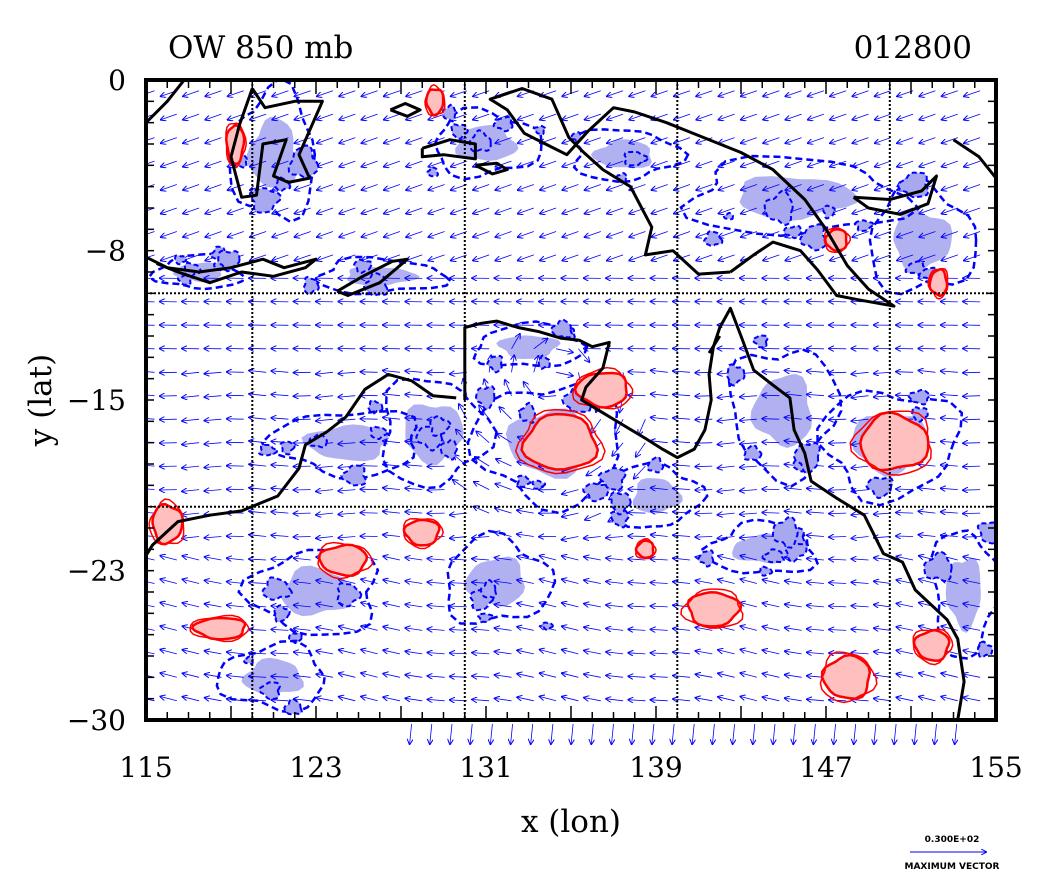 The image size is (1056, 876). What do you see at coordinates (571, 822) in the screenshot?
I see `x-axis-label: x (lon)` at bounding box center [571, 822].